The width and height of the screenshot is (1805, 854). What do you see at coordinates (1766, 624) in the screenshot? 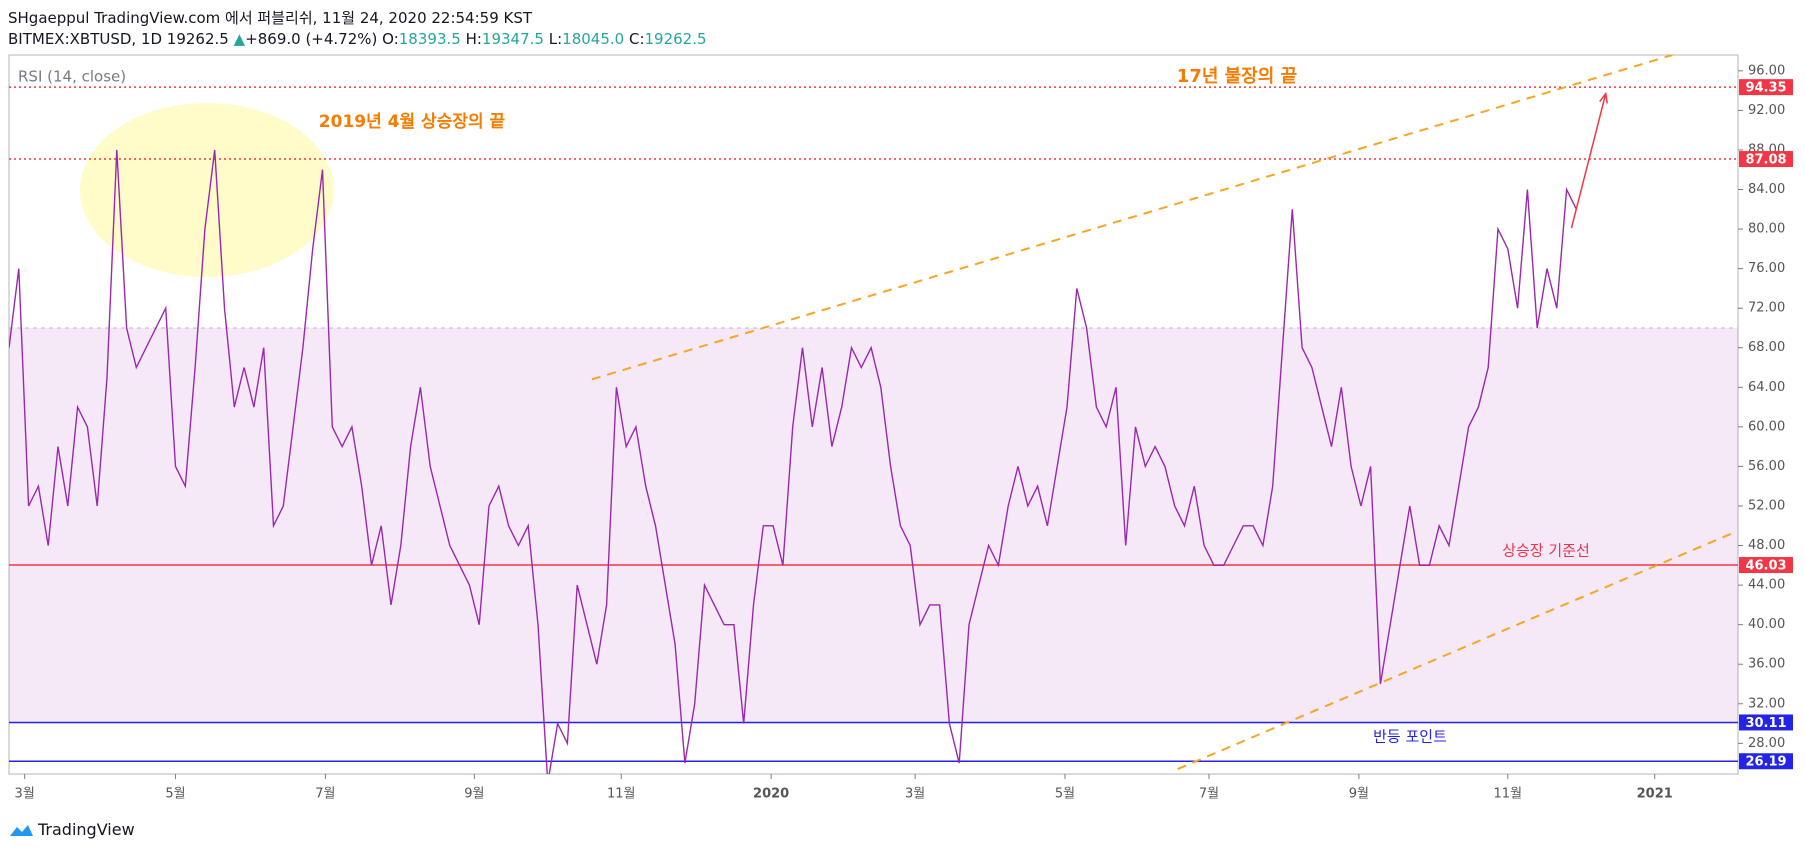
I see `y-tick-label: 40.00` at bounding box center [1766, 624].